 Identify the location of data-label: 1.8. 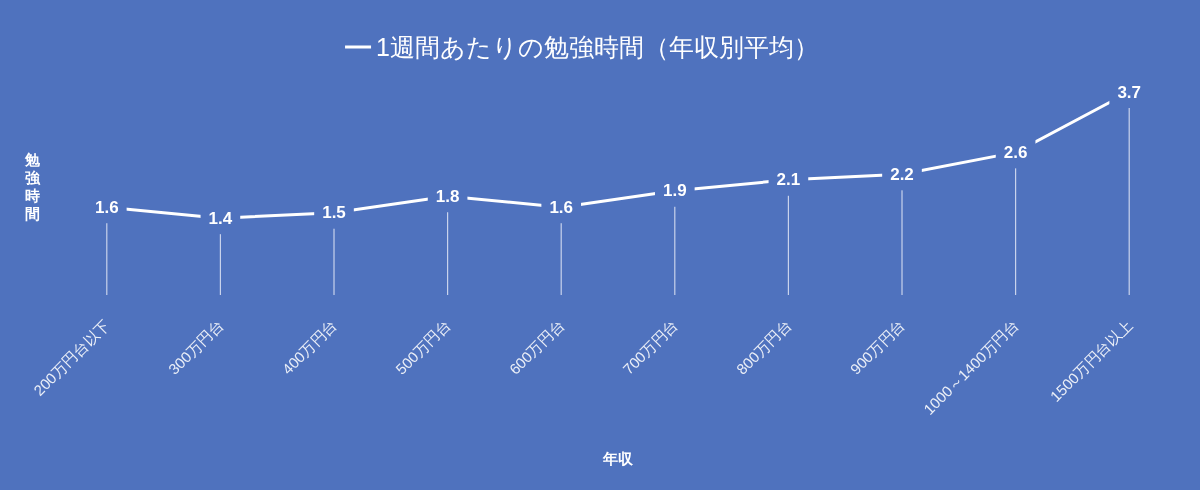
(447, 196).